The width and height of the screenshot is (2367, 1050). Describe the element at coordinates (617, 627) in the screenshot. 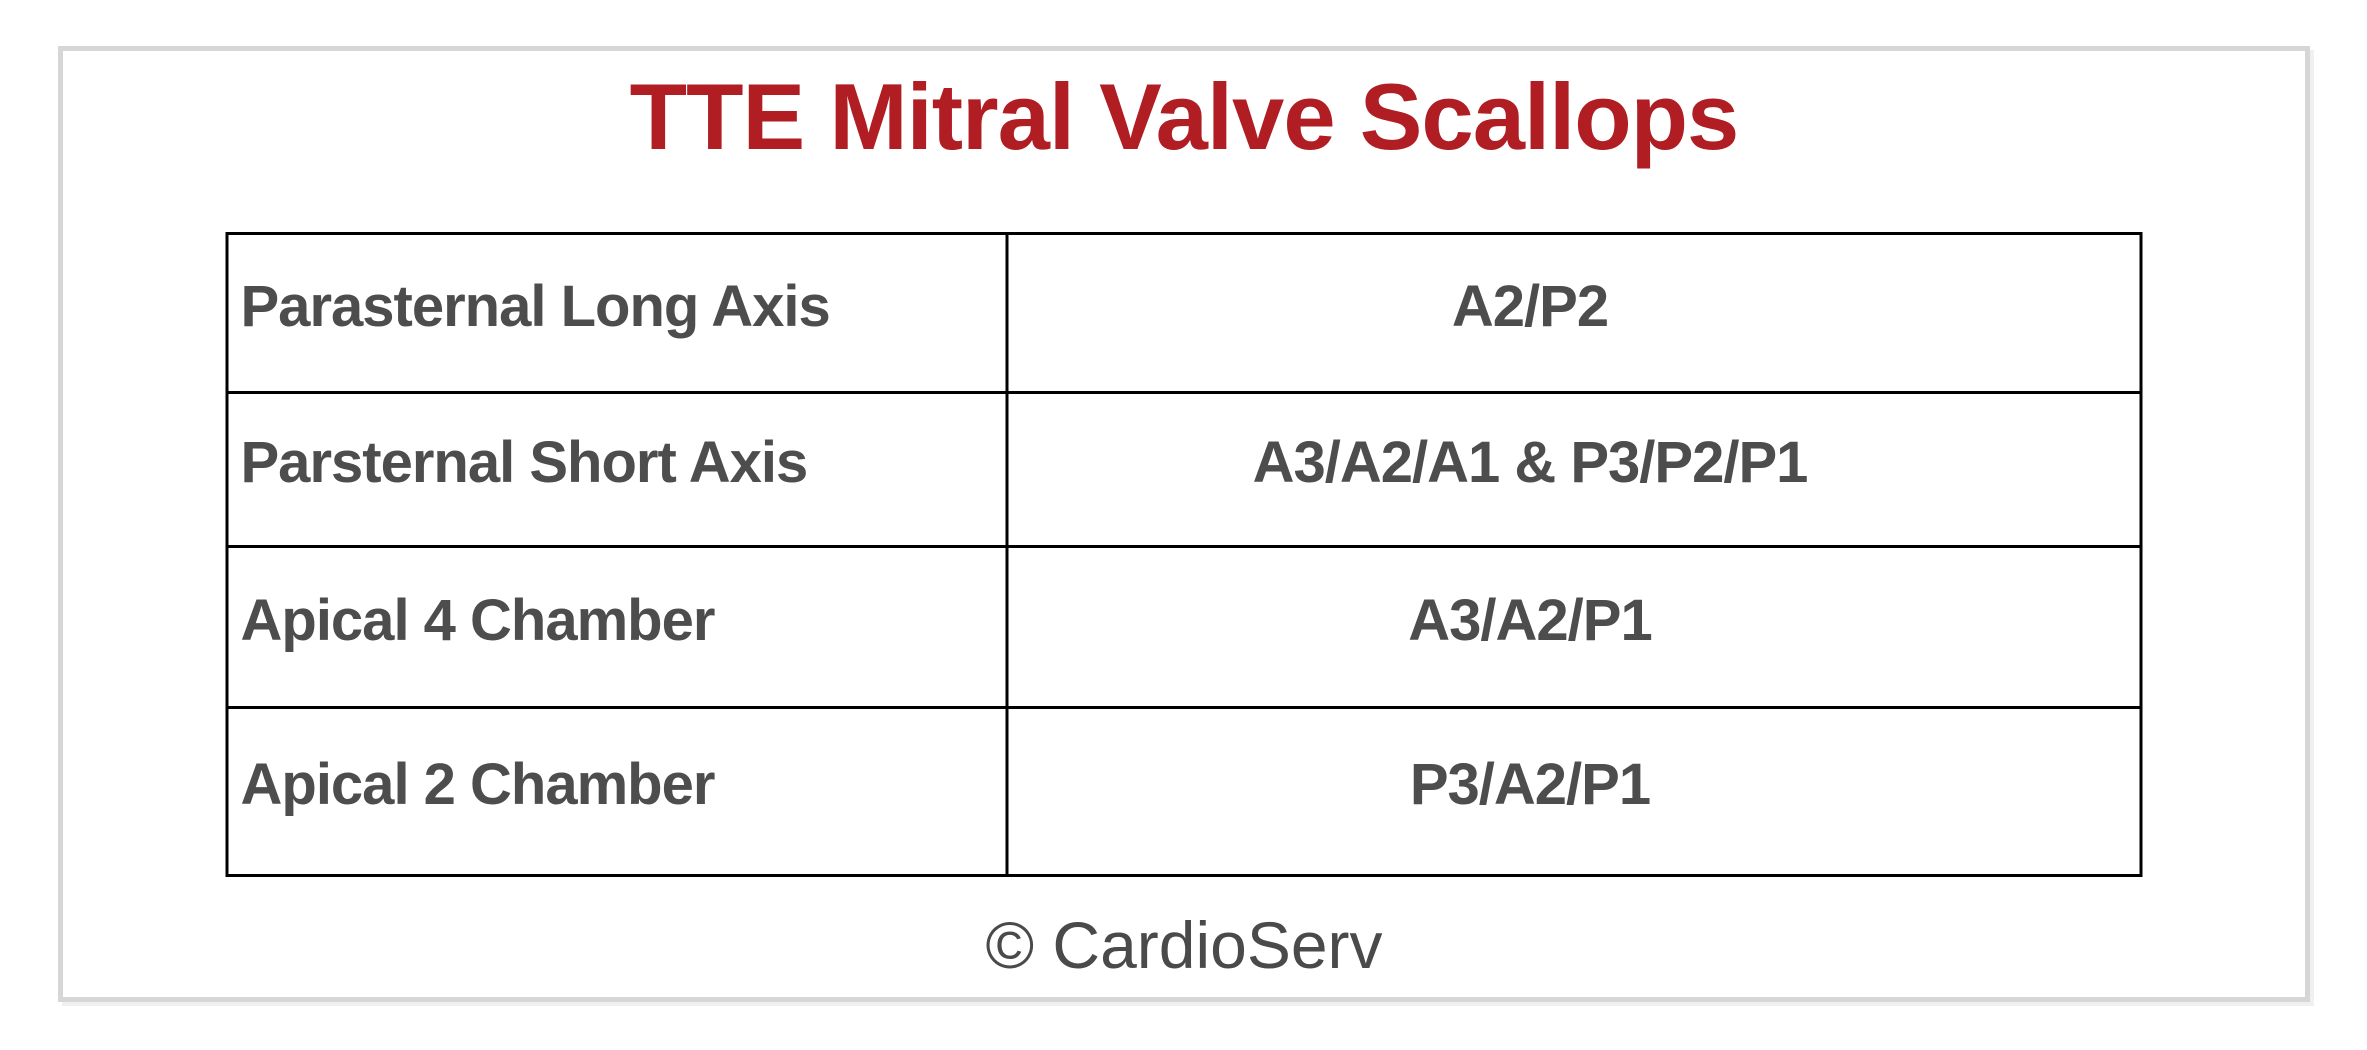

I see `view-cell: Apical 4 Chamber` at that location.